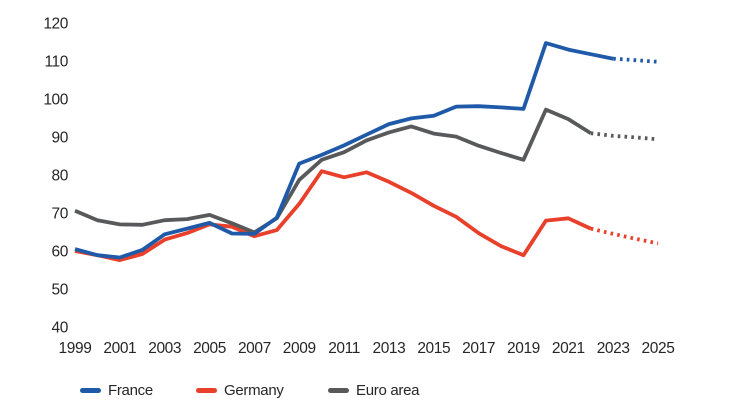  I want to click on x-axis-tick-label: 2023, so click(613, 348).